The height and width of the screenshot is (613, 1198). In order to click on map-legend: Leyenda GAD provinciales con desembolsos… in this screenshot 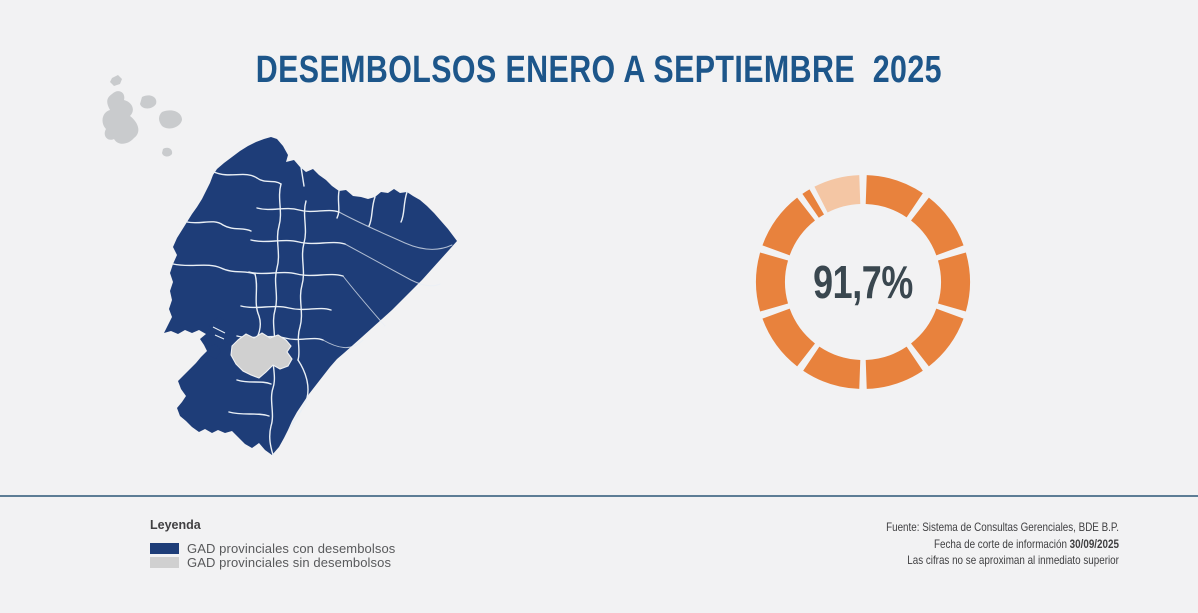, I will do `click(273, 544)`.